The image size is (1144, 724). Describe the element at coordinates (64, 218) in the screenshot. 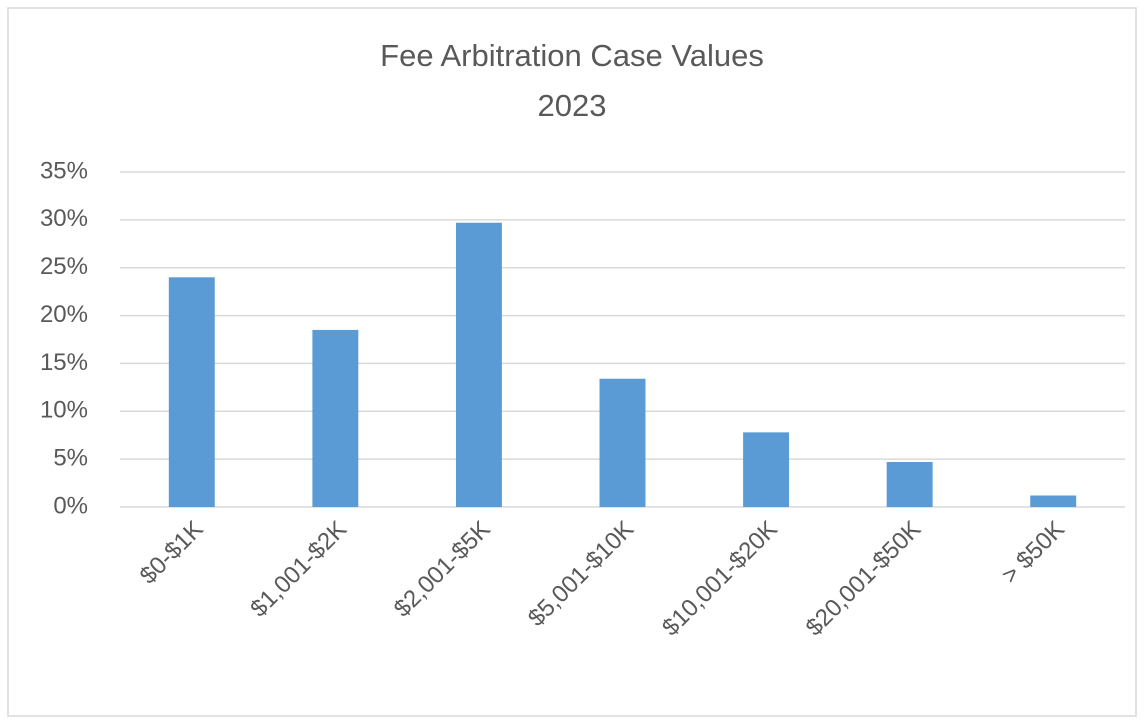

I see `y-tick-label: 30%` at that location.